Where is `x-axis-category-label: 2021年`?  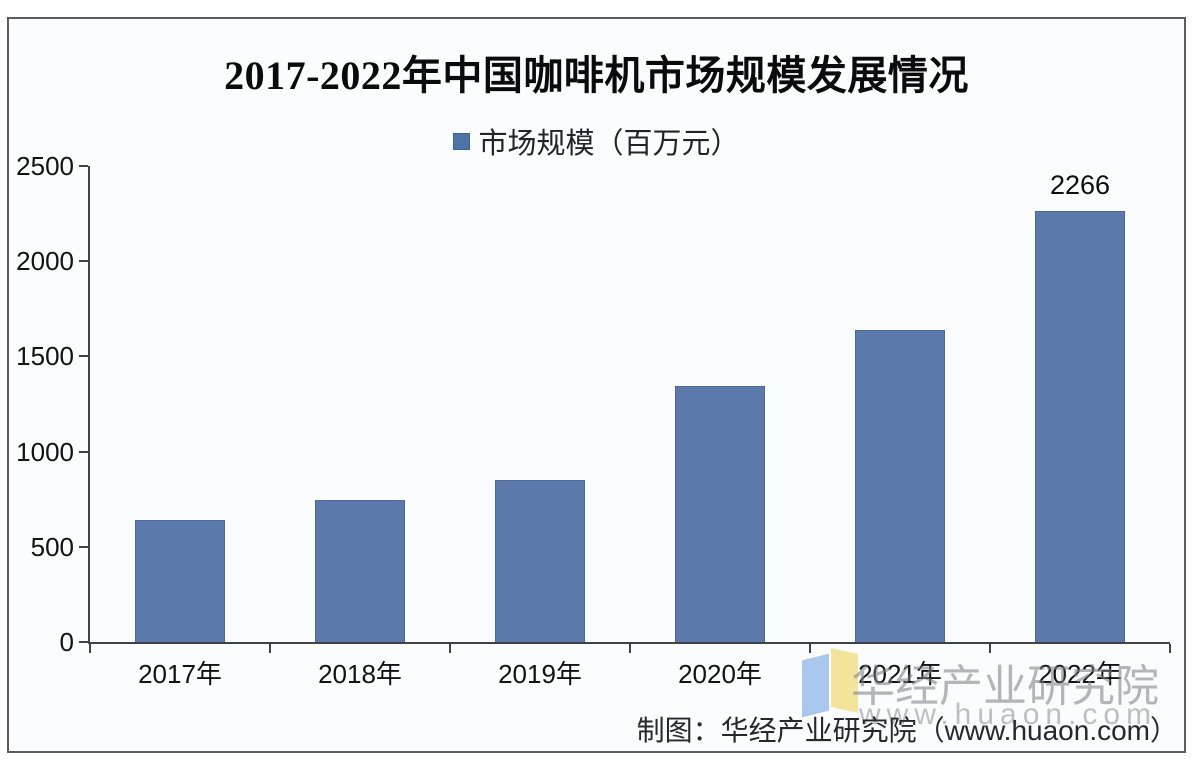
x-axis-category-label: 2021年 is located at coordinates (900, 674).